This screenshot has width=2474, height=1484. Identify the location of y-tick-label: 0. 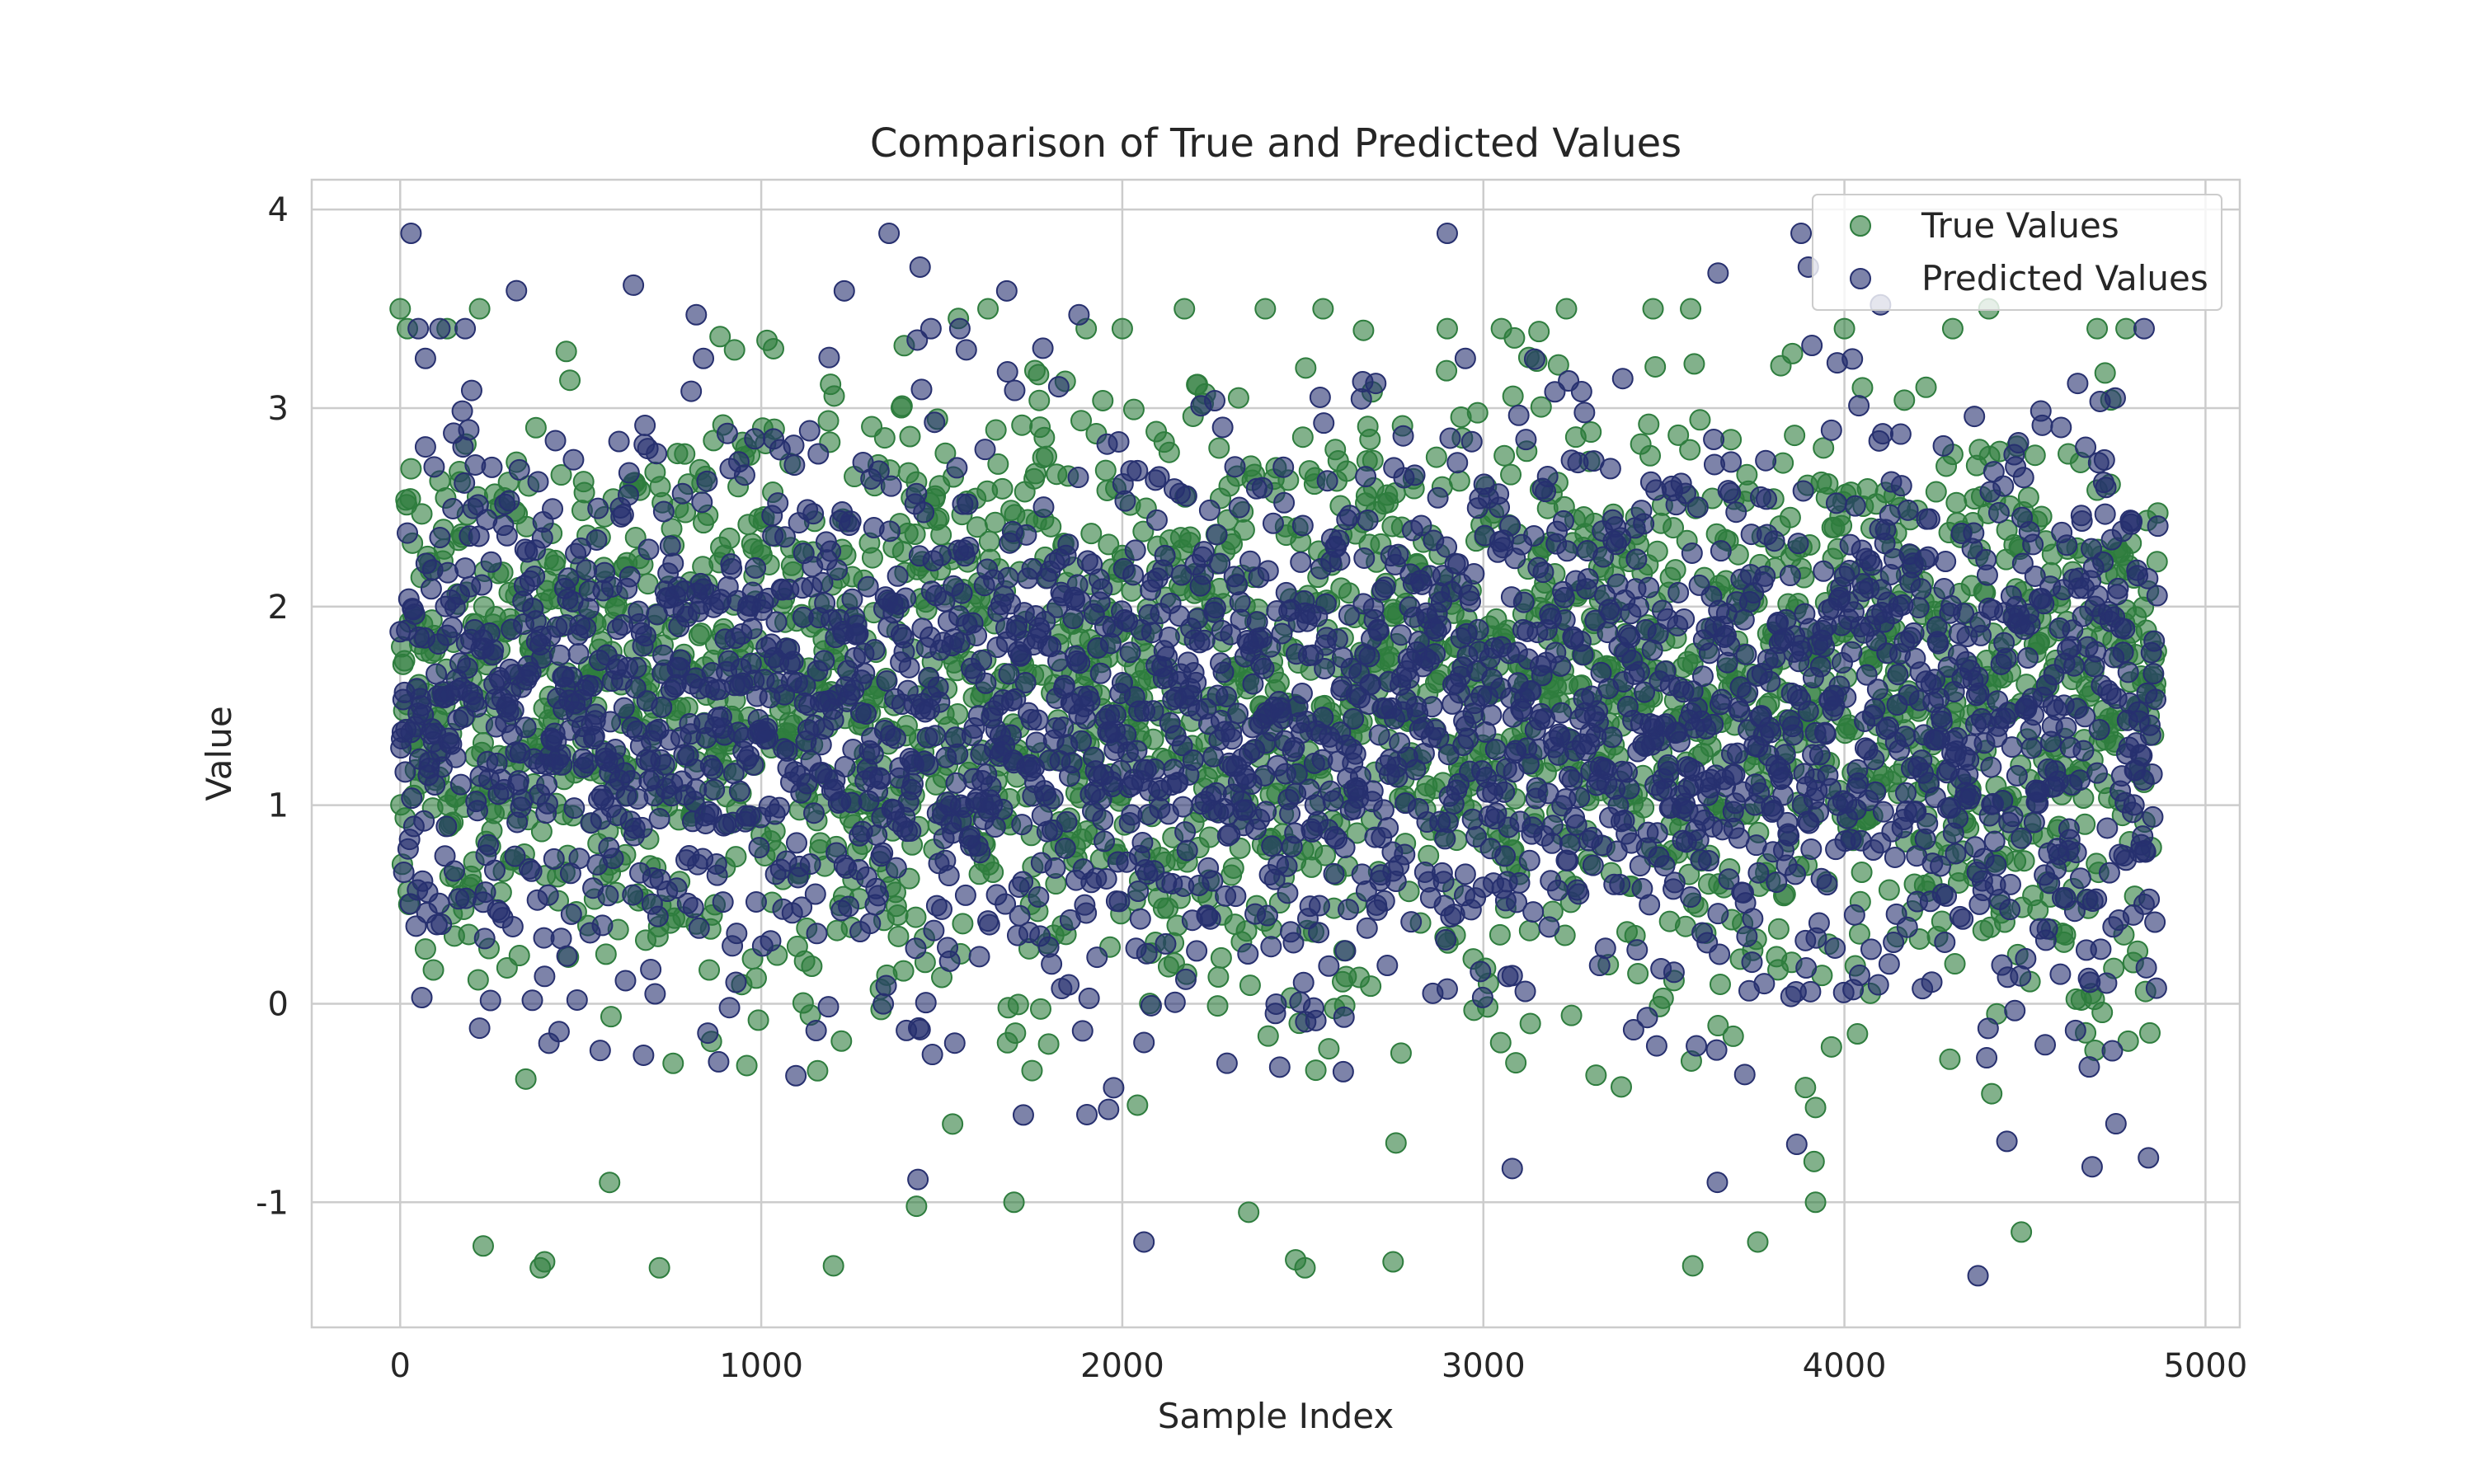
(278, 1004).